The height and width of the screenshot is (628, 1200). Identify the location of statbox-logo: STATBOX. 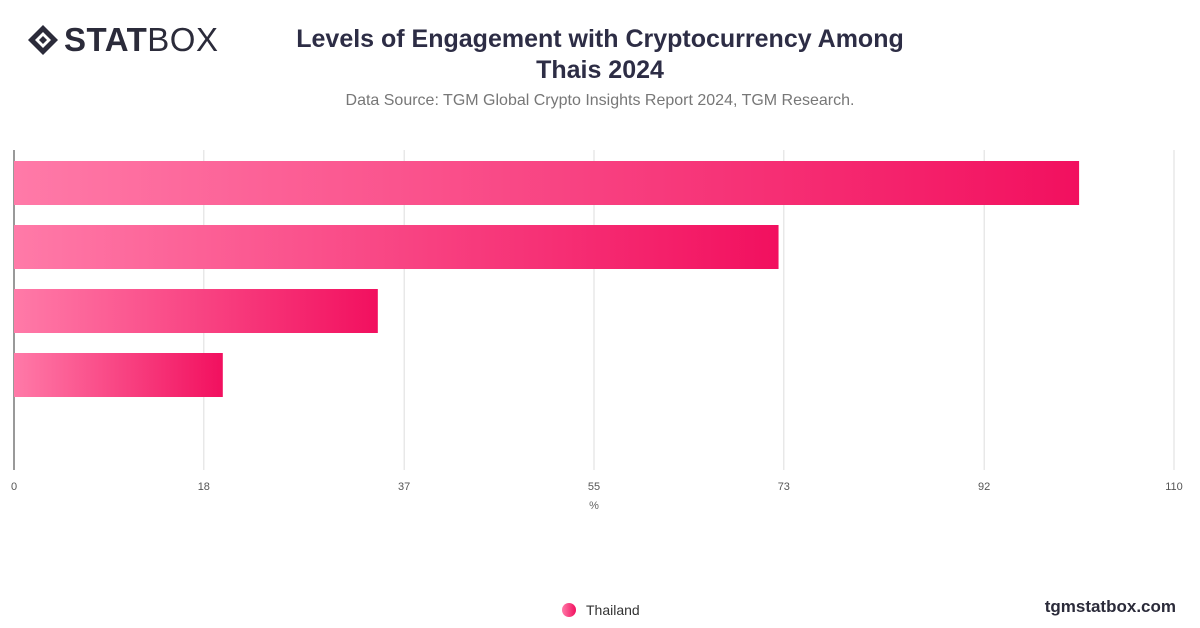
(122, 40).